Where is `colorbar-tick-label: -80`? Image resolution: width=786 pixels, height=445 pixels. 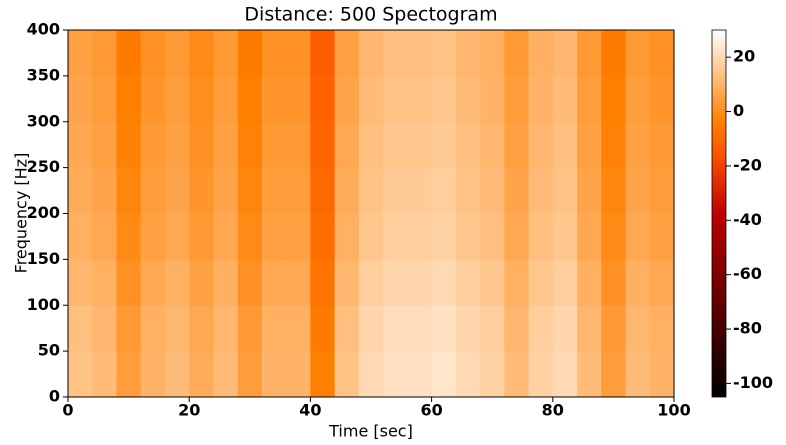
colorbar-tick-label: -80 is located at coordinates (747, 328).